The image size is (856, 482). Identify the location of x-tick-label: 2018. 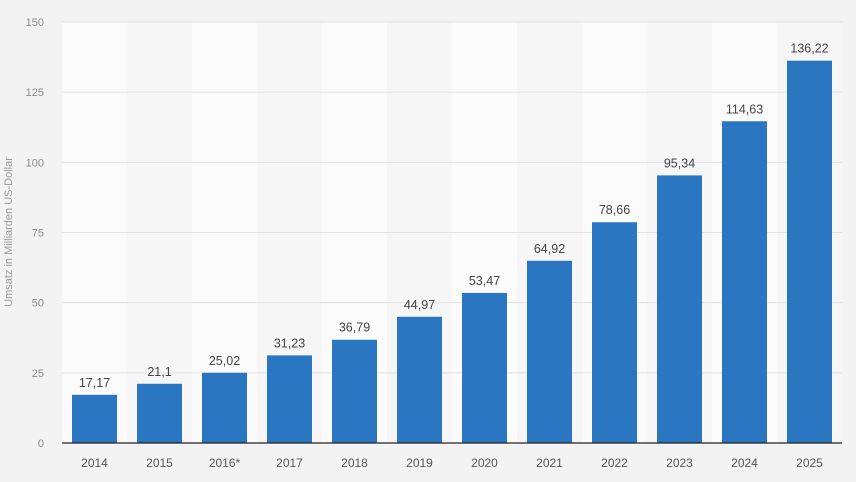
(354, 463).